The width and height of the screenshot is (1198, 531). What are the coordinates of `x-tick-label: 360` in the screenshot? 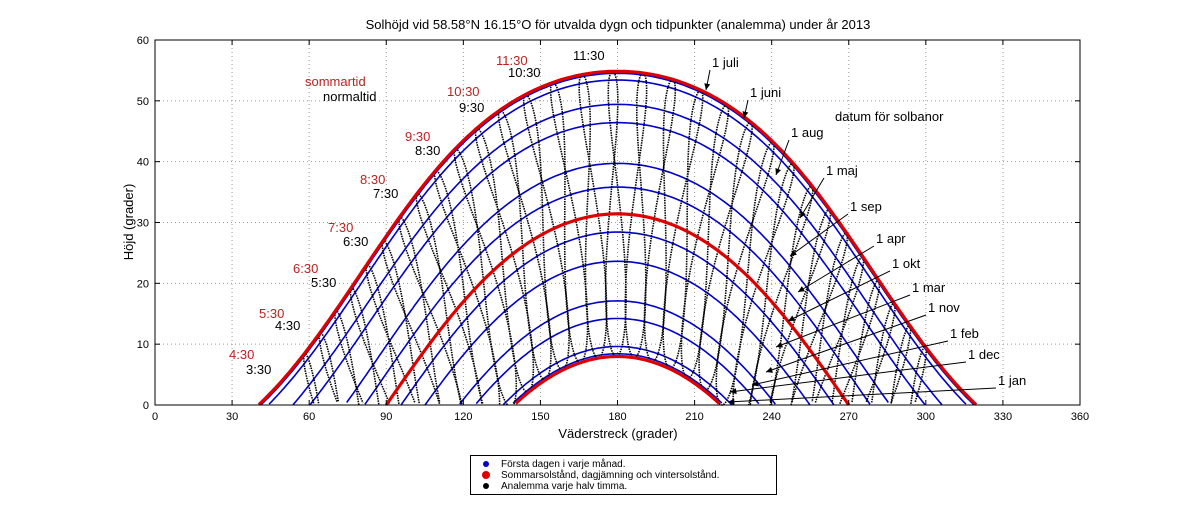 It's located at (1080, 417).